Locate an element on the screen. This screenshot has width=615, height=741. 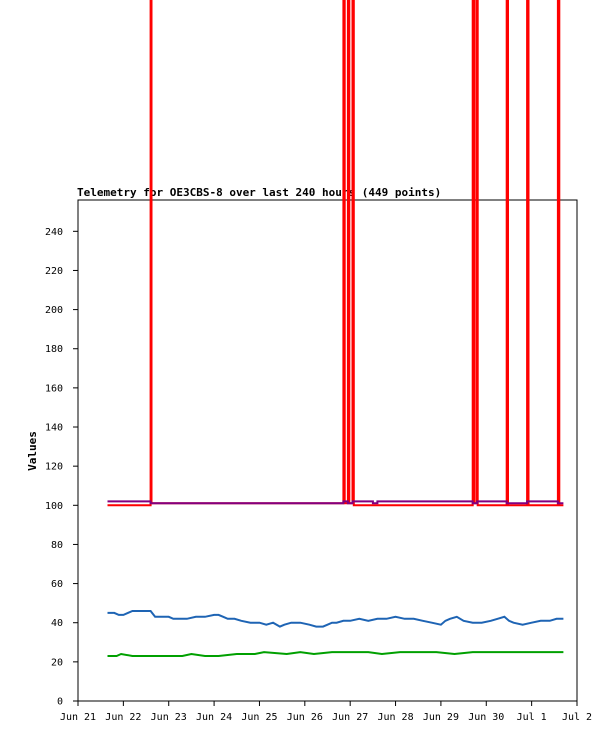
x-tick-label: Jun 24 is located at coordinates (214, 717).